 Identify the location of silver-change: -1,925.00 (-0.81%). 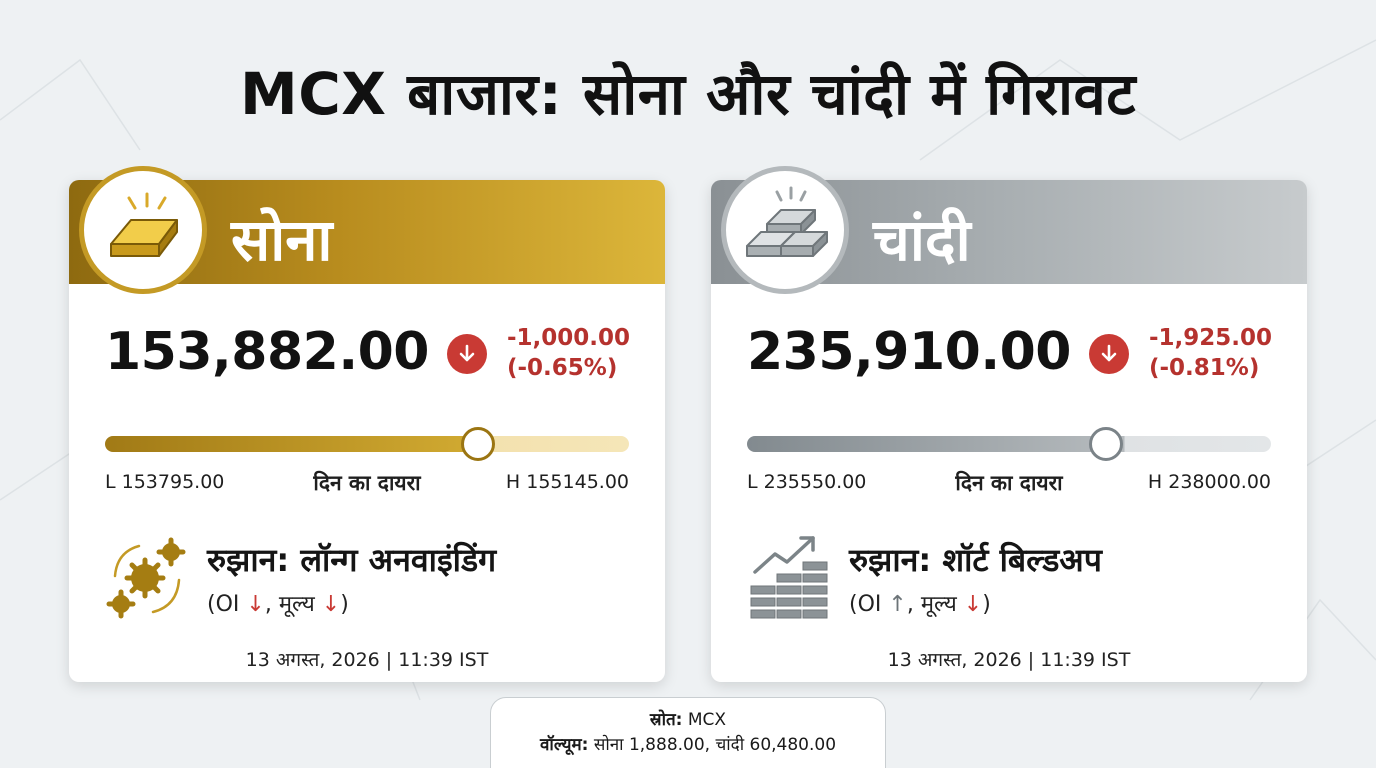
(1210, 353).